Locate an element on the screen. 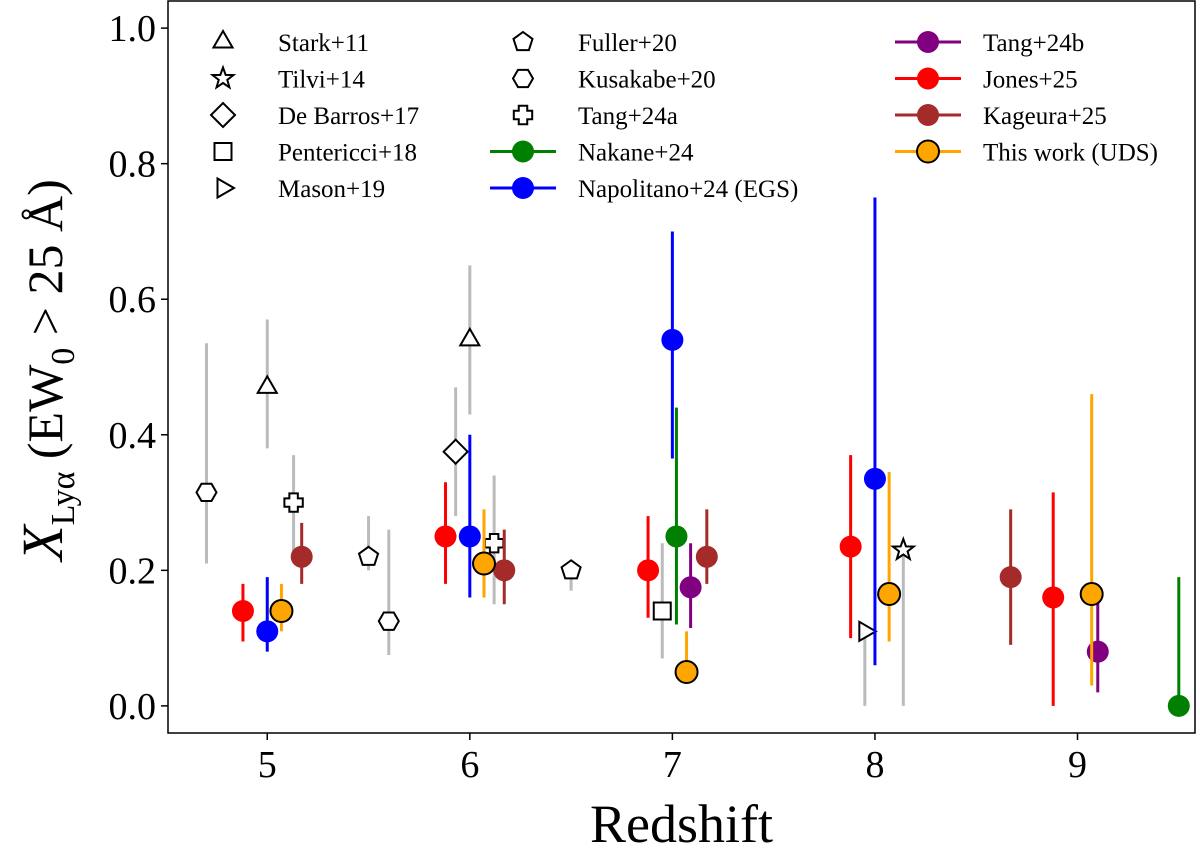 The width and height of the screenshot is (1200, 854). y-axis-label: XLyα (EW0 > 25 Å) is located at coordinates (46, 371).